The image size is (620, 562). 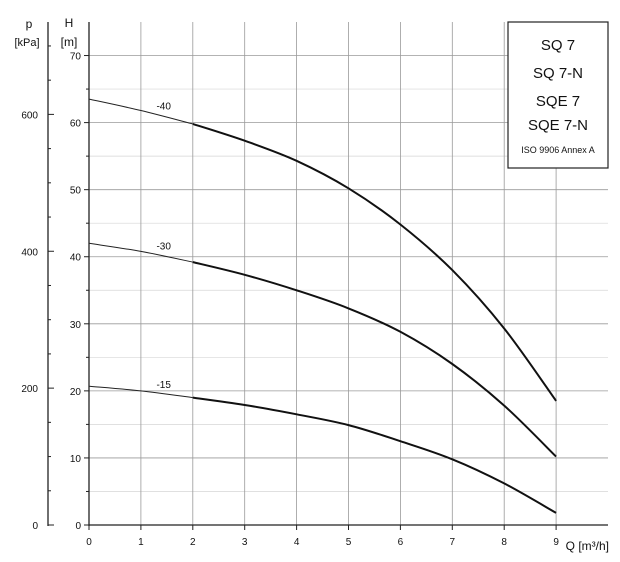 What do you see at coordinates (245, 542) in the screenshot?
I see `x-tick-label: 3` at bounding box center [245, 542].